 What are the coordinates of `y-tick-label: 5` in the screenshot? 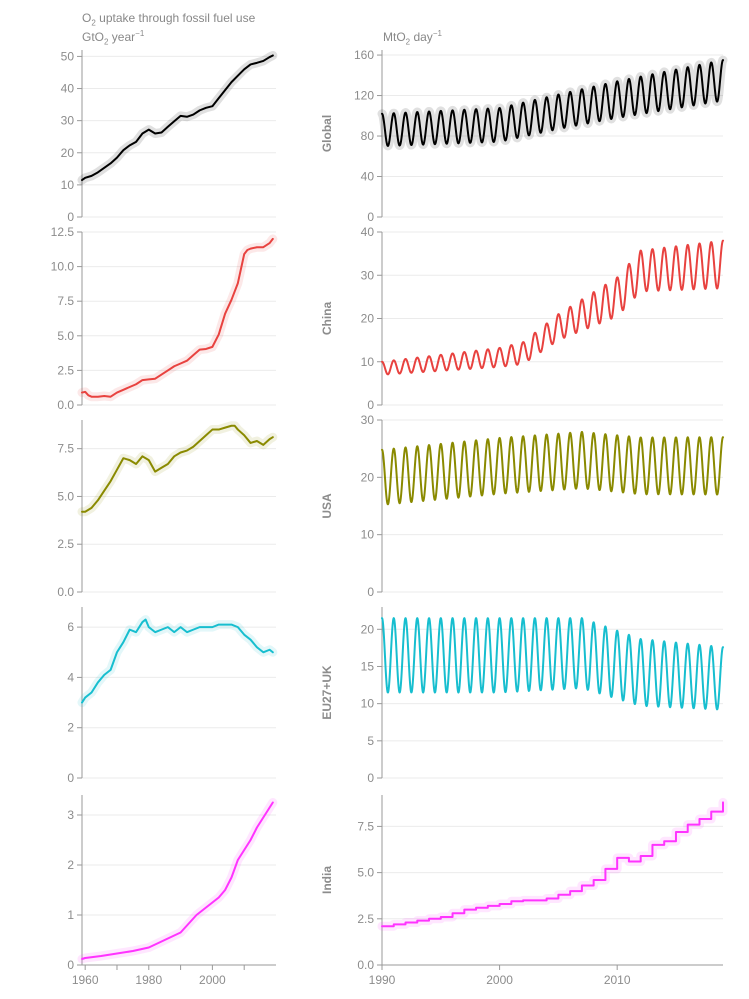 It's located at (370, 741).